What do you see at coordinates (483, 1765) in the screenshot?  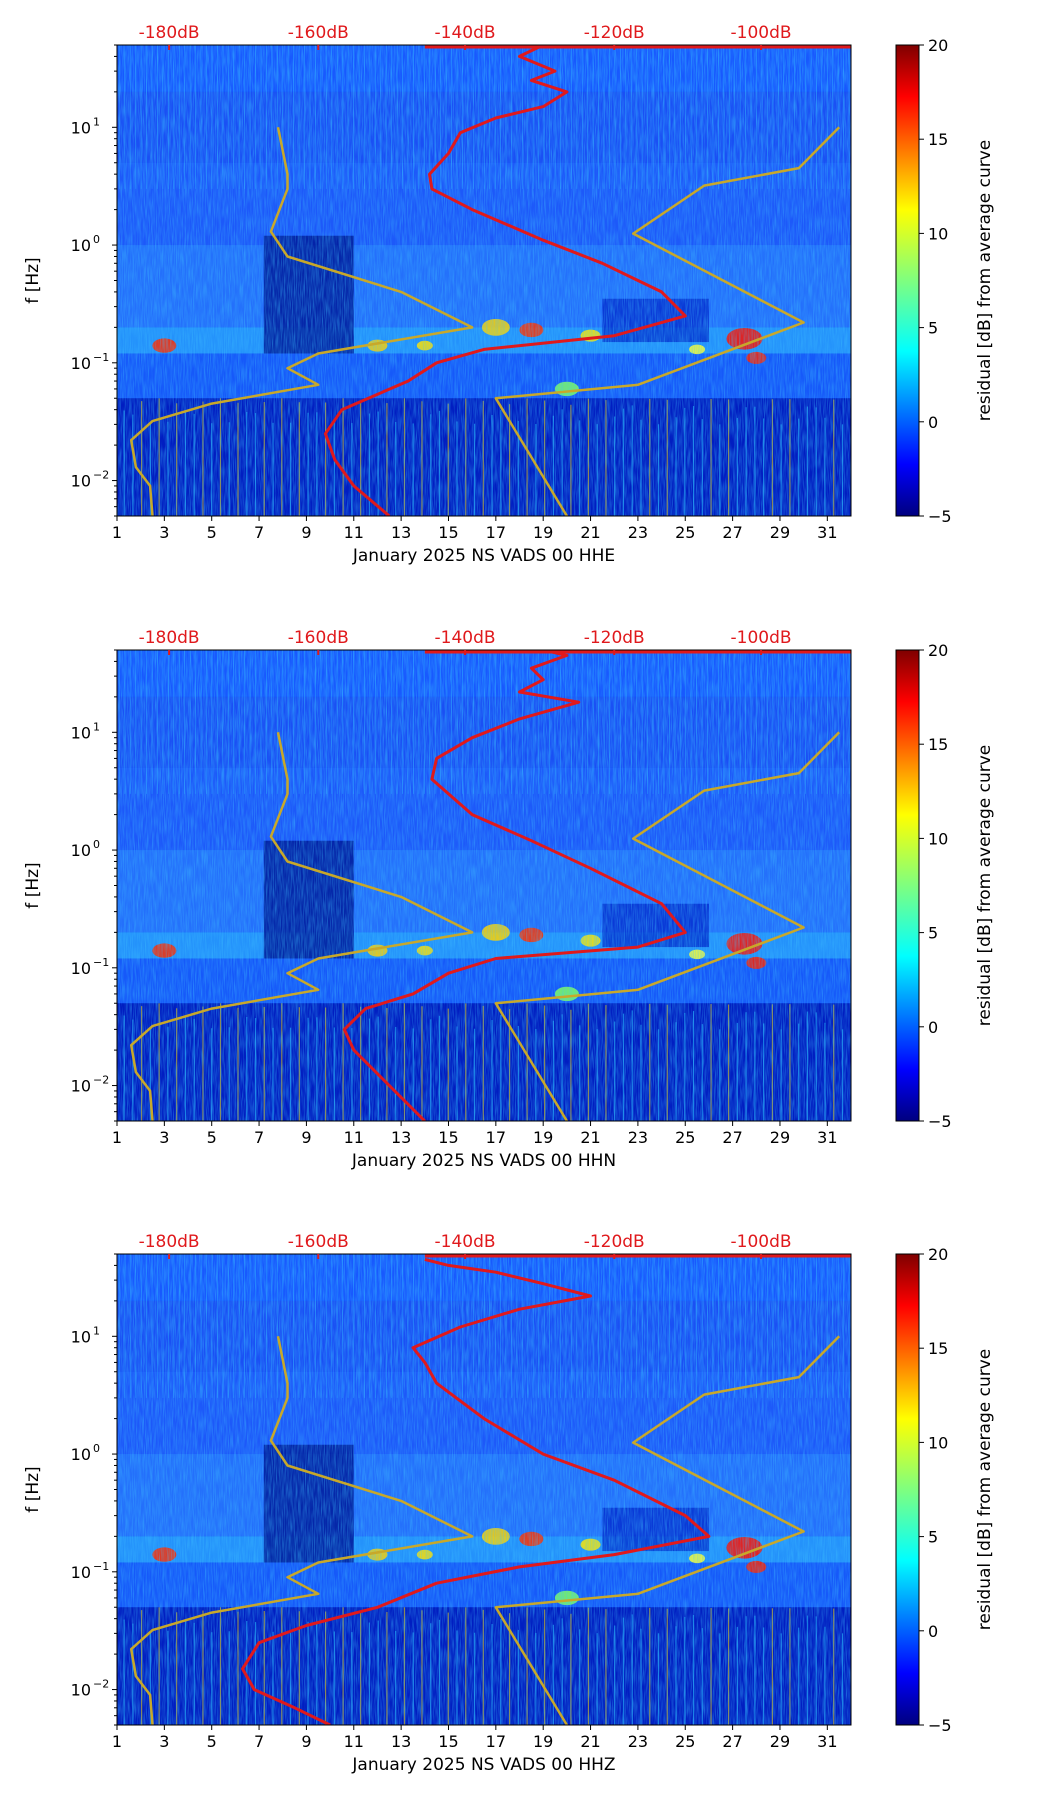 I see `x-axis-label: January 2025 NS VADS 00 HHZ` at bounding box center [483, 1765].